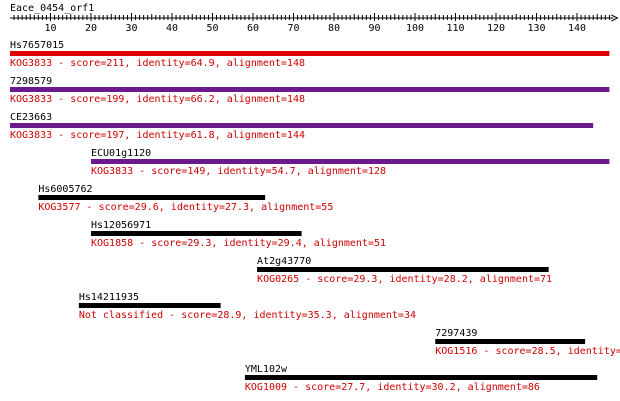 The height and width of the screenshot is (401, 620). Describe the element at coordinates (284, 261) in the screenshot. I see `hit-name: At2g43770` at that location.